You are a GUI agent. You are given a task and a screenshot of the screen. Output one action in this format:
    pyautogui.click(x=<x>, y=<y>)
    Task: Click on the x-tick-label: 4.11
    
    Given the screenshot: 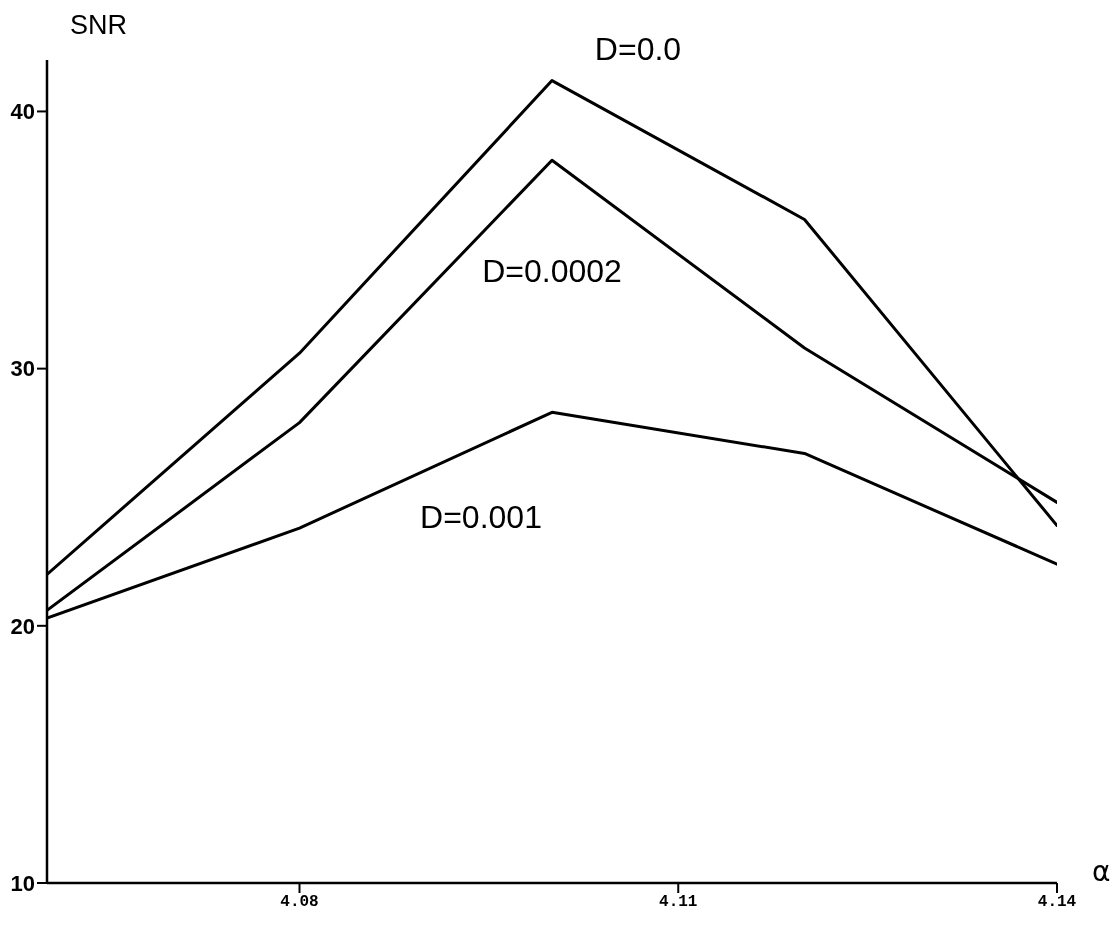 What is the action you would take?
    pyautogui.click(x=678, y=902)
    